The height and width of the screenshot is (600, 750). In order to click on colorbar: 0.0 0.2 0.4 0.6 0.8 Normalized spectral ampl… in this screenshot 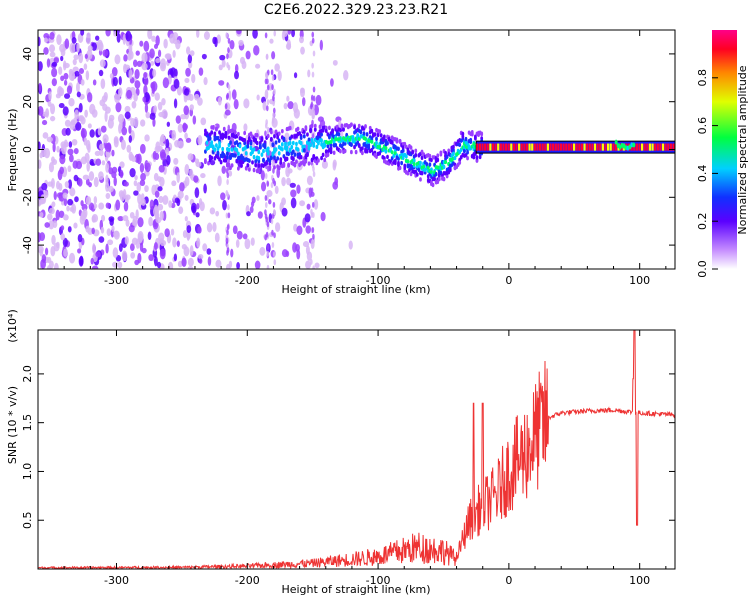, I will do `click(722, 154)`.